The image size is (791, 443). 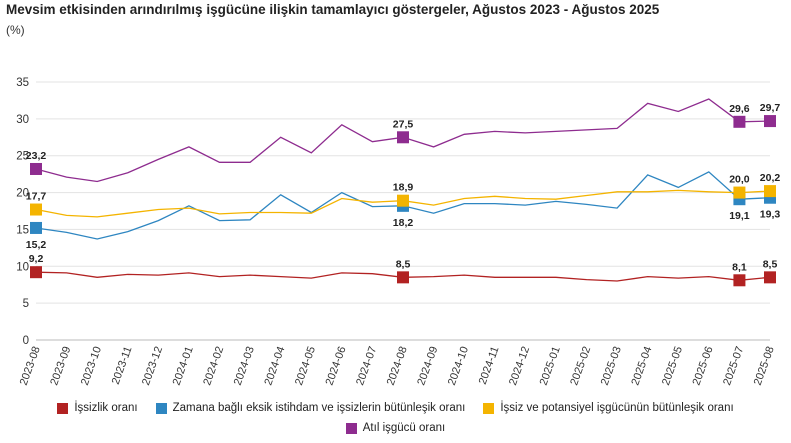 I want to click on data-label-0-2024-08: 8,5, so click(x=403, y=264).